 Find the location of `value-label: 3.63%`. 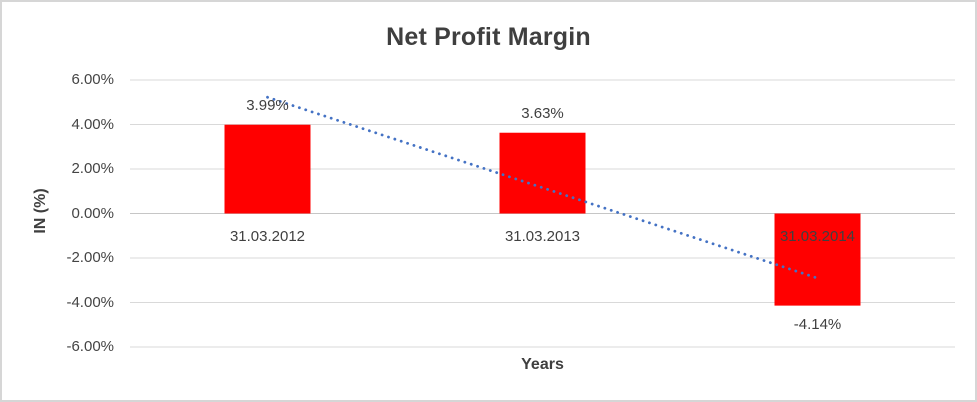

value-label: 3.63% is located at coordinates (542, 113).